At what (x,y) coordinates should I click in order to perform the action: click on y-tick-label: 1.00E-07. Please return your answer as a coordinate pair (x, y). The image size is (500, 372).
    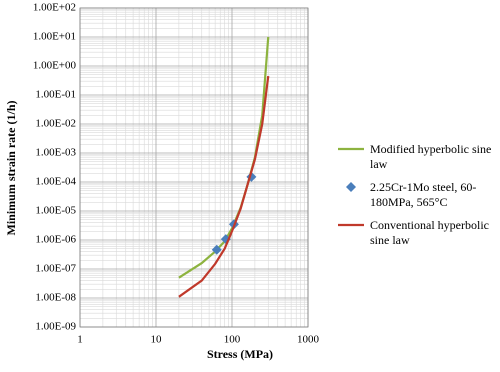
    Looking at the image, I should click on (55, 269).